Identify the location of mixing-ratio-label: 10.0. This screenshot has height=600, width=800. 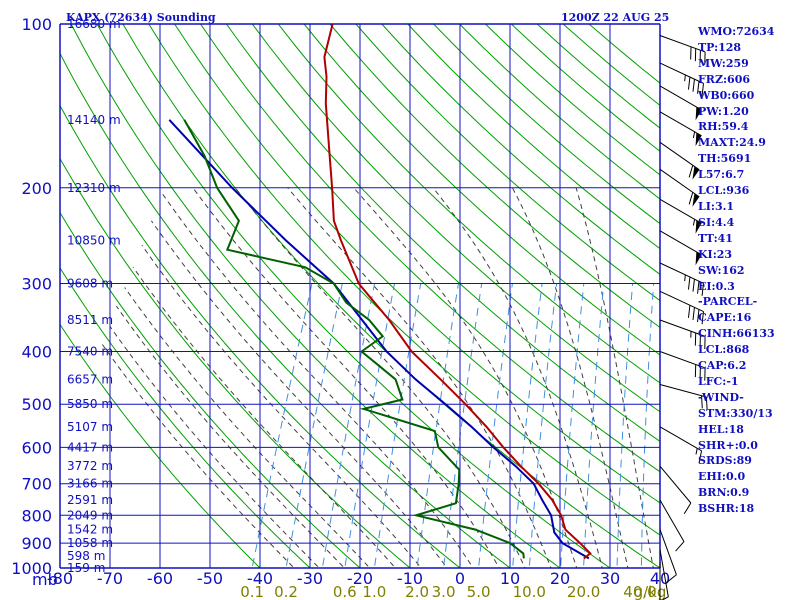
(529, 591).